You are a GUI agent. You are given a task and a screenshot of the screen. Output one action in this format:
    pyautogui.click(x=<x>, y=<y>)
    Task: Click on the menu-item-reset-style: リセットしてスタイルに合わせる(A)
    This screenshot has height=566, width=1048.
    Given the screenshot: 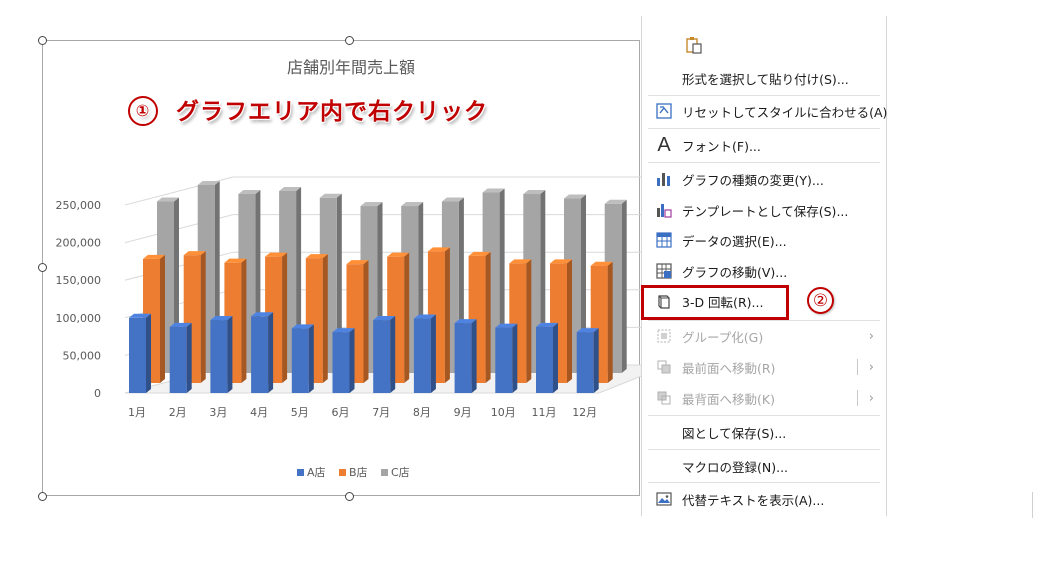 What is the action you would take?
    pyautogui.click(x=765, y=111)
    